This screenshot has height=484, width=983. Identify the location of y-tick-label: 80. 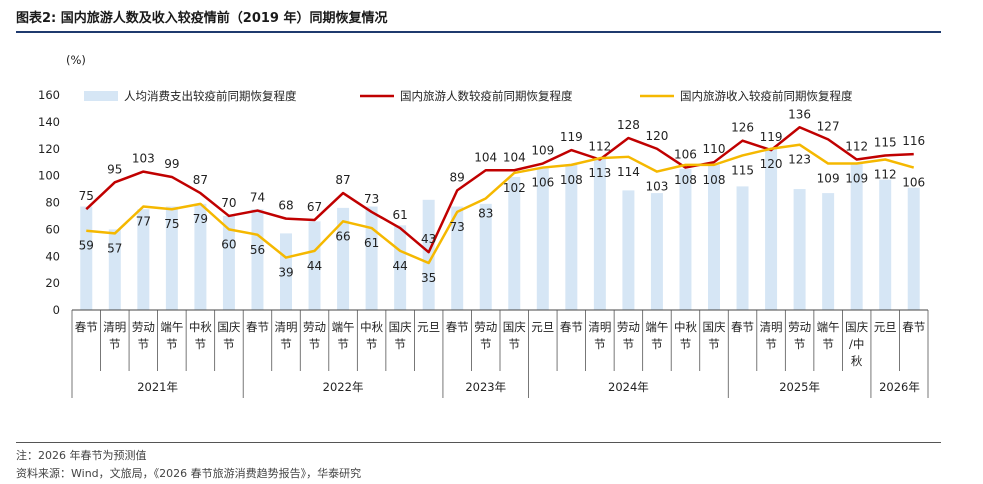
(52, 203).